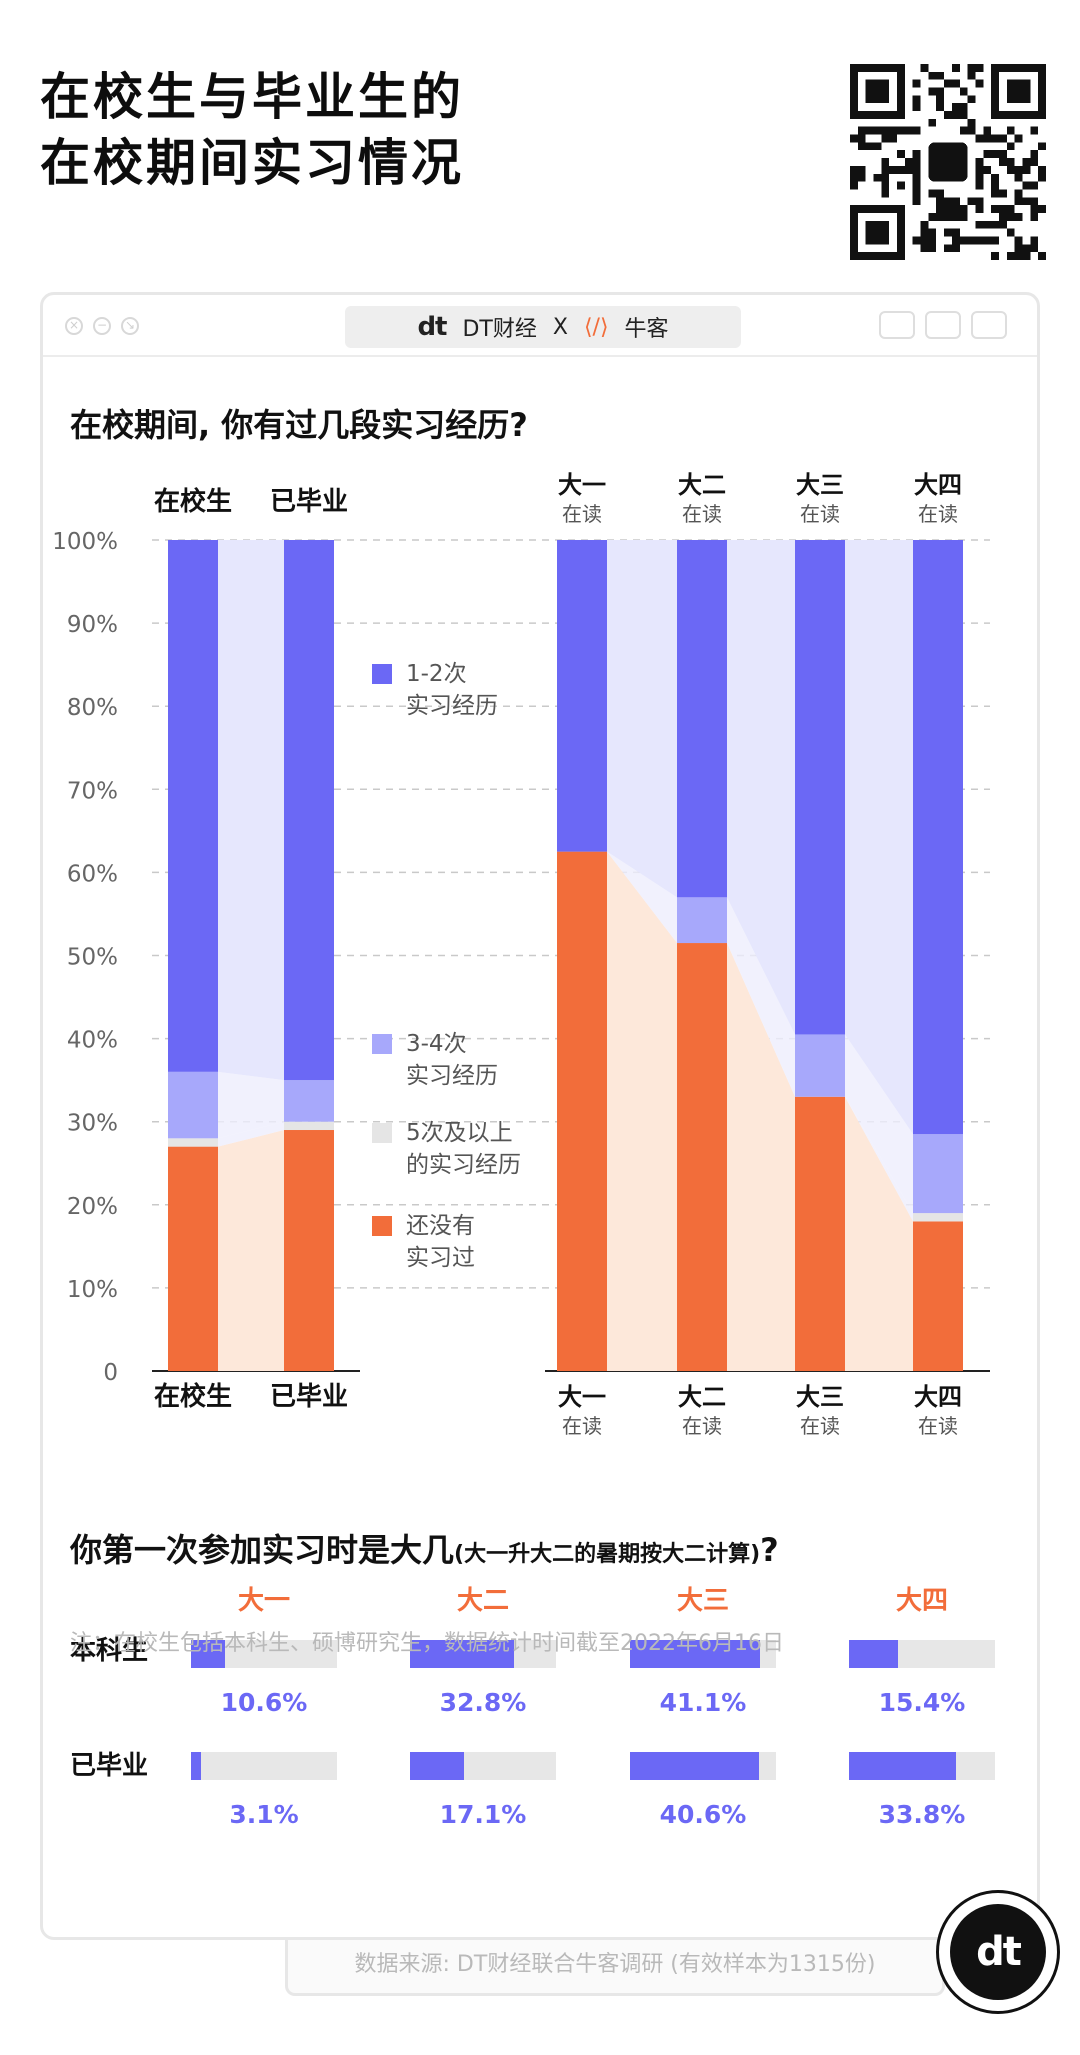 The image size is (1080, 2055). Describe the element at coordinates (309, 1250) in the screenshot. I see `bar-left-1-none` at that location.